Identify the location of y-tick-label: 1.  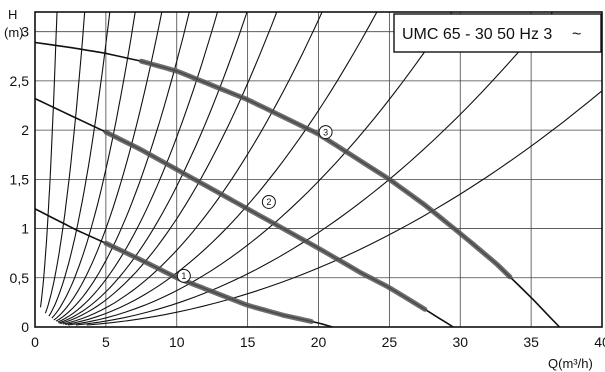
(25, 229).